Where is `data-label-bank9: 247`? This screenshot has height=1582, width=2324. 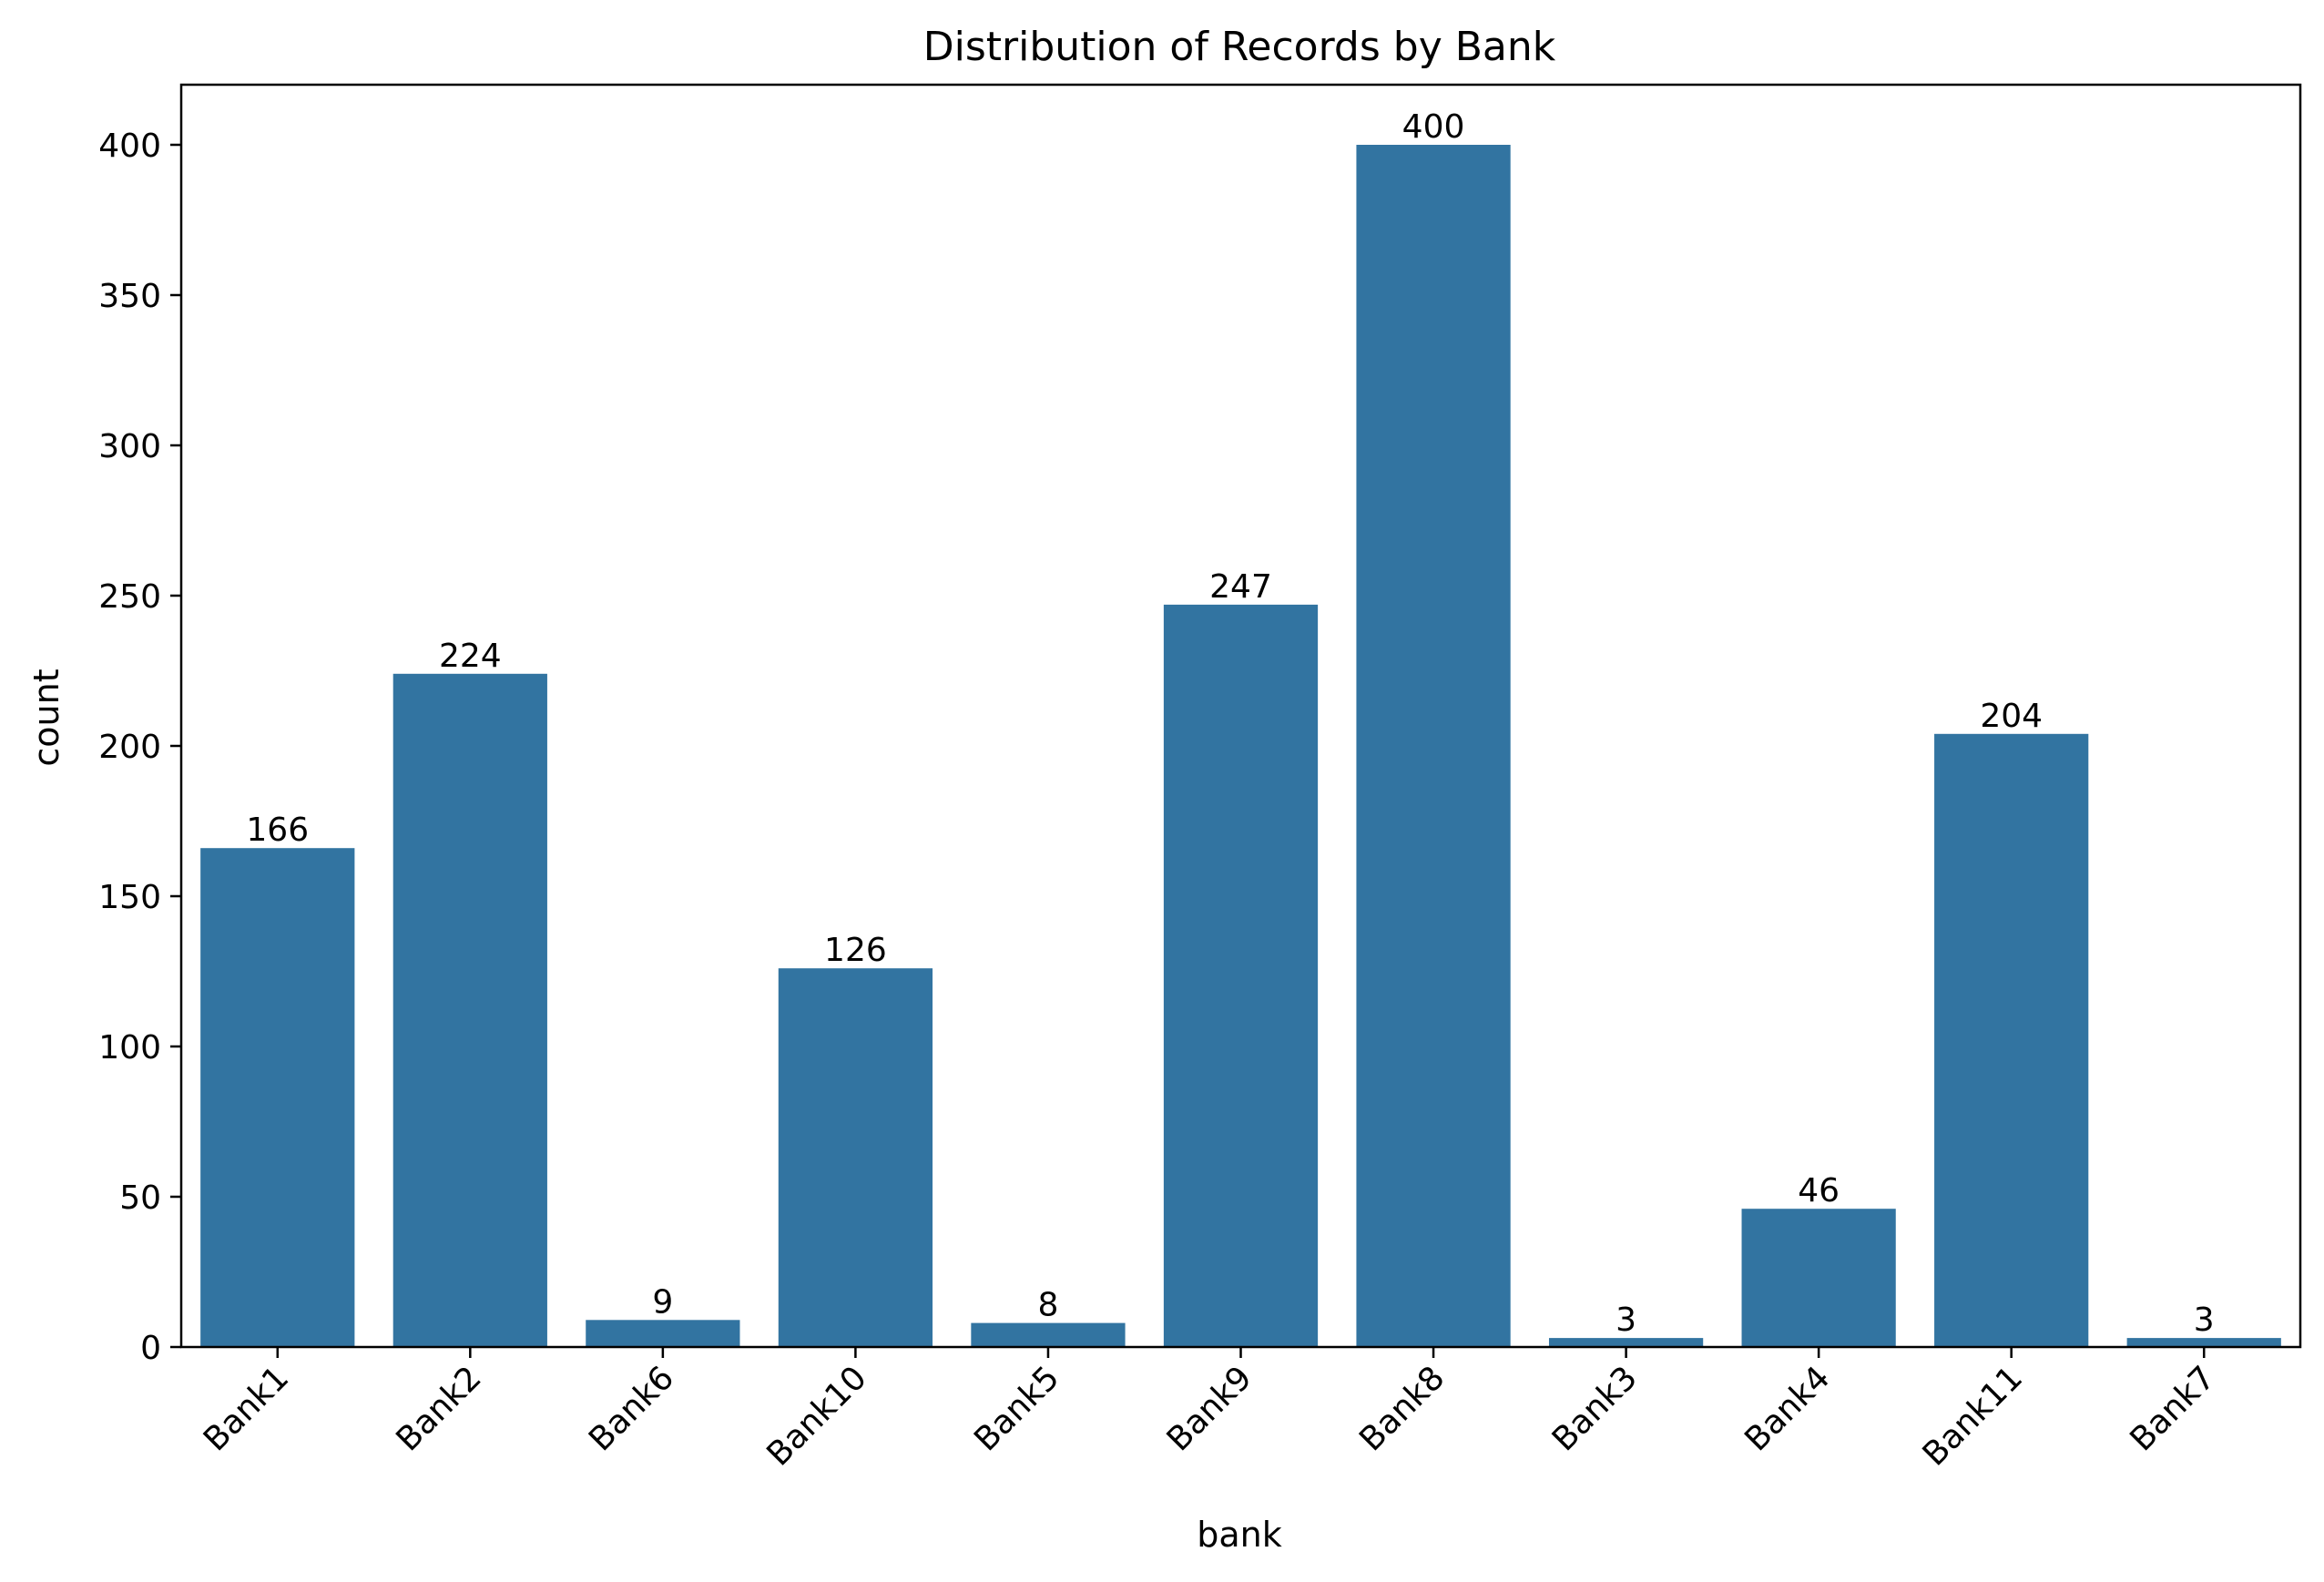
data-label-bank9: 247 is located at coordinates (1240, 587).